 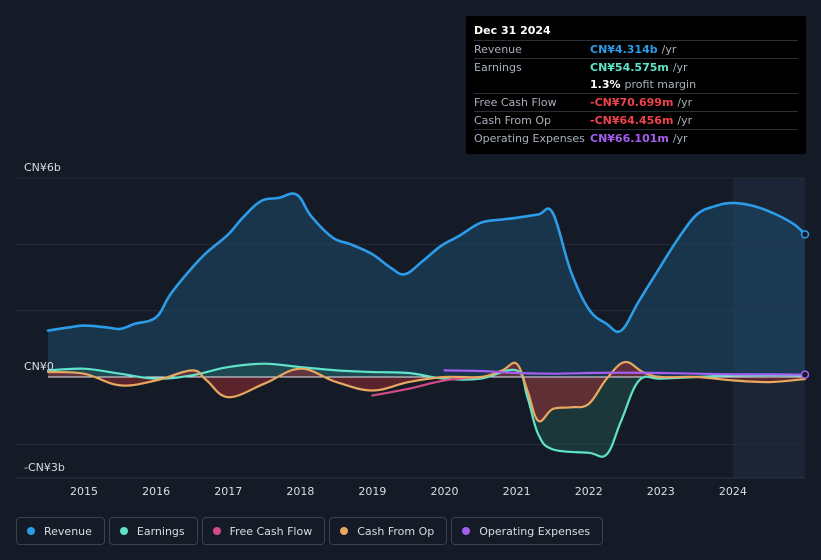 What do you see at coordinates (624, 49) in the screenshot?
I see `tooltip-value: CN¥4.314b` at bounding box center [624, 49].